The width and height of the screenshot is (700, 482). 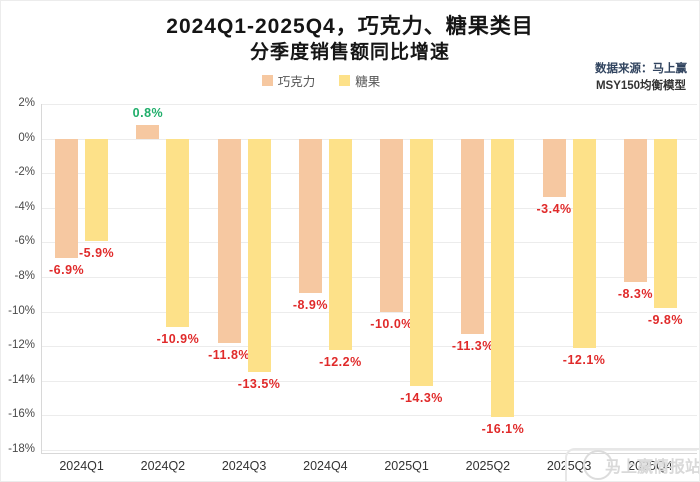 I want to click on value-label: -10.9%, so click(x=178, y=339).